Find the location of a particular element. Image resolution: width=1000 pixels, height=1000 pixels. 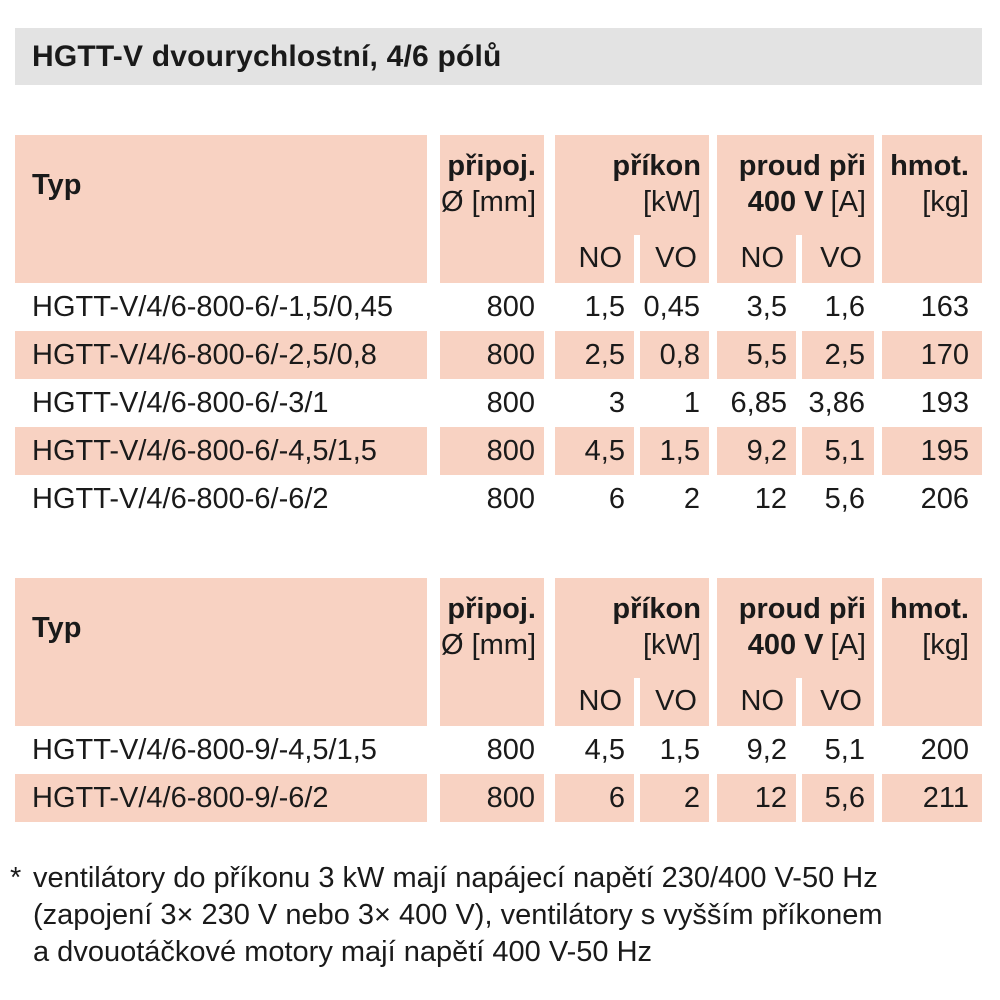

cell-typ: HGTT-V/4/6-800-6/-2,5/0,8 is located at coordinates (221, 355).